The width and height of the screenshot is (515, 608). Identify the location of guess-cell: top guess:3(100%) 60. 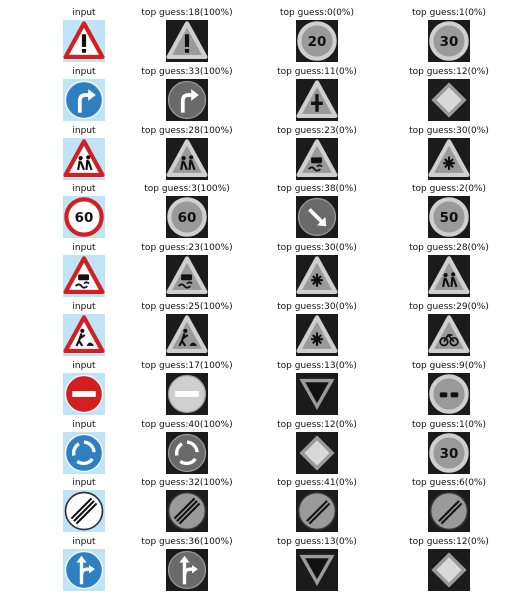
(187, 213).